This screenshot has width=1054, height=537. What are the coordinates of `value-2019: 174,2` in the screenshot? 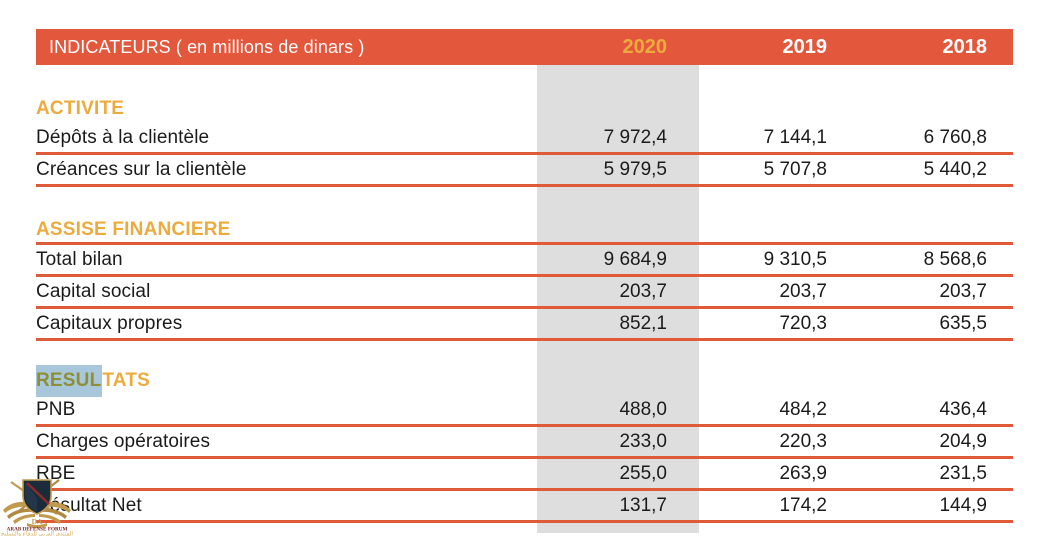 It's located at (803, 505).